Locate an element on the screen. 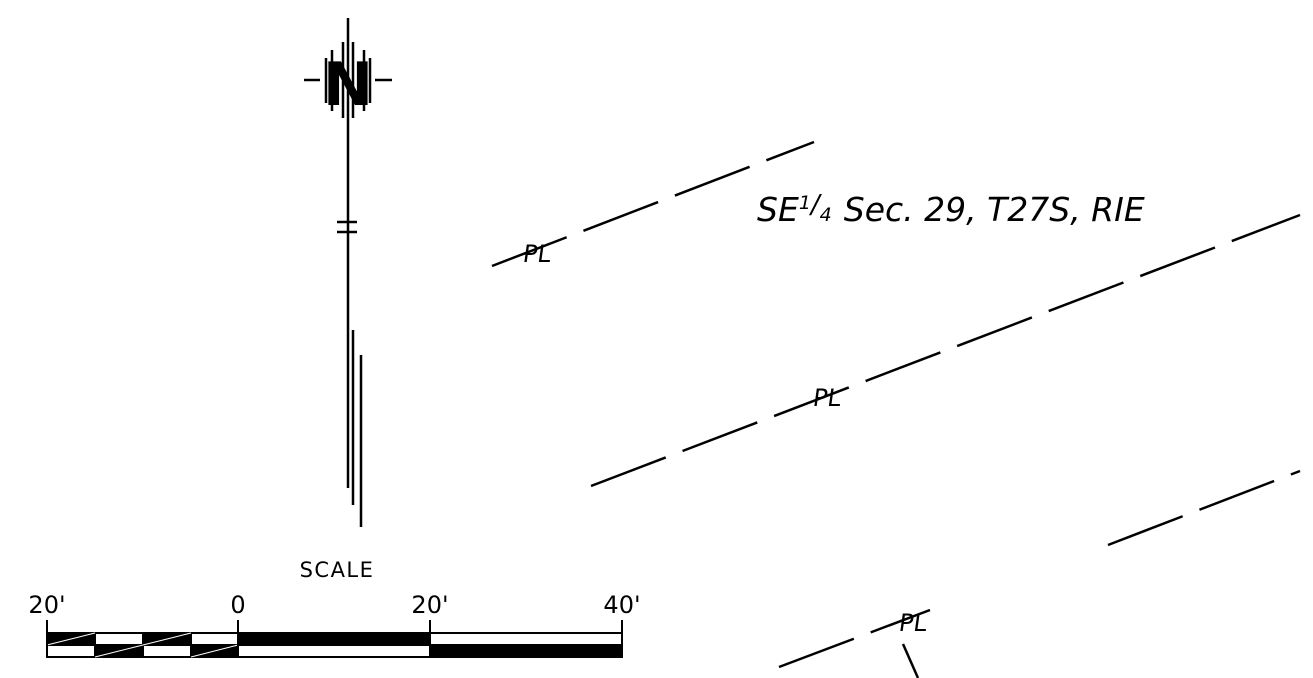  pl-symbol-1-text: PL is located at coordinates (537, 254).